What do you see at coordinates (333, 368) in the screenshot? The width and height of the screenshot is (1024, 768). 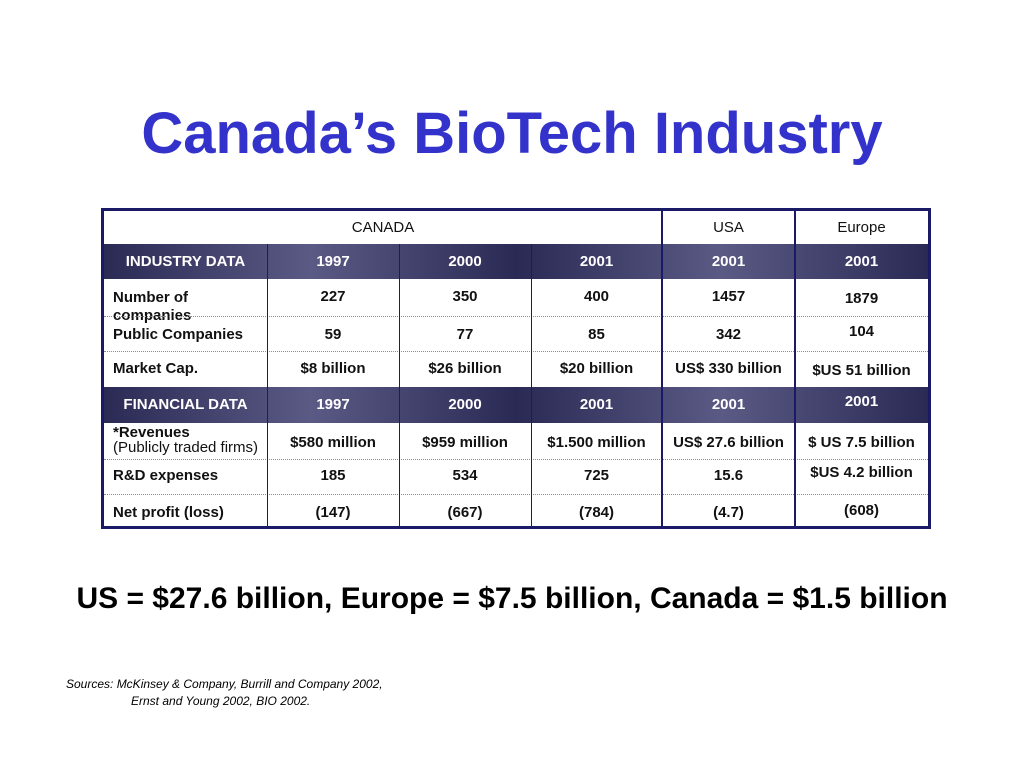 I see `table-cell: $8 billion` at bounding box center [333, 368].